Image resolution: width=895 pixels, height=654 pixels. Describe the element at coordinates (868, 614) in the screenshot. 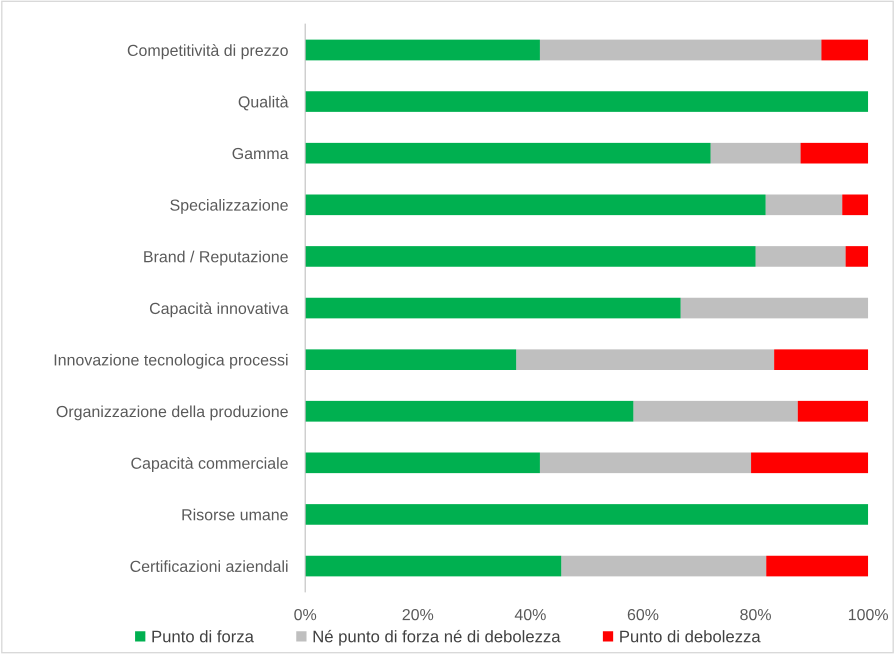

I see `x-tick-label: 100%` at that location.